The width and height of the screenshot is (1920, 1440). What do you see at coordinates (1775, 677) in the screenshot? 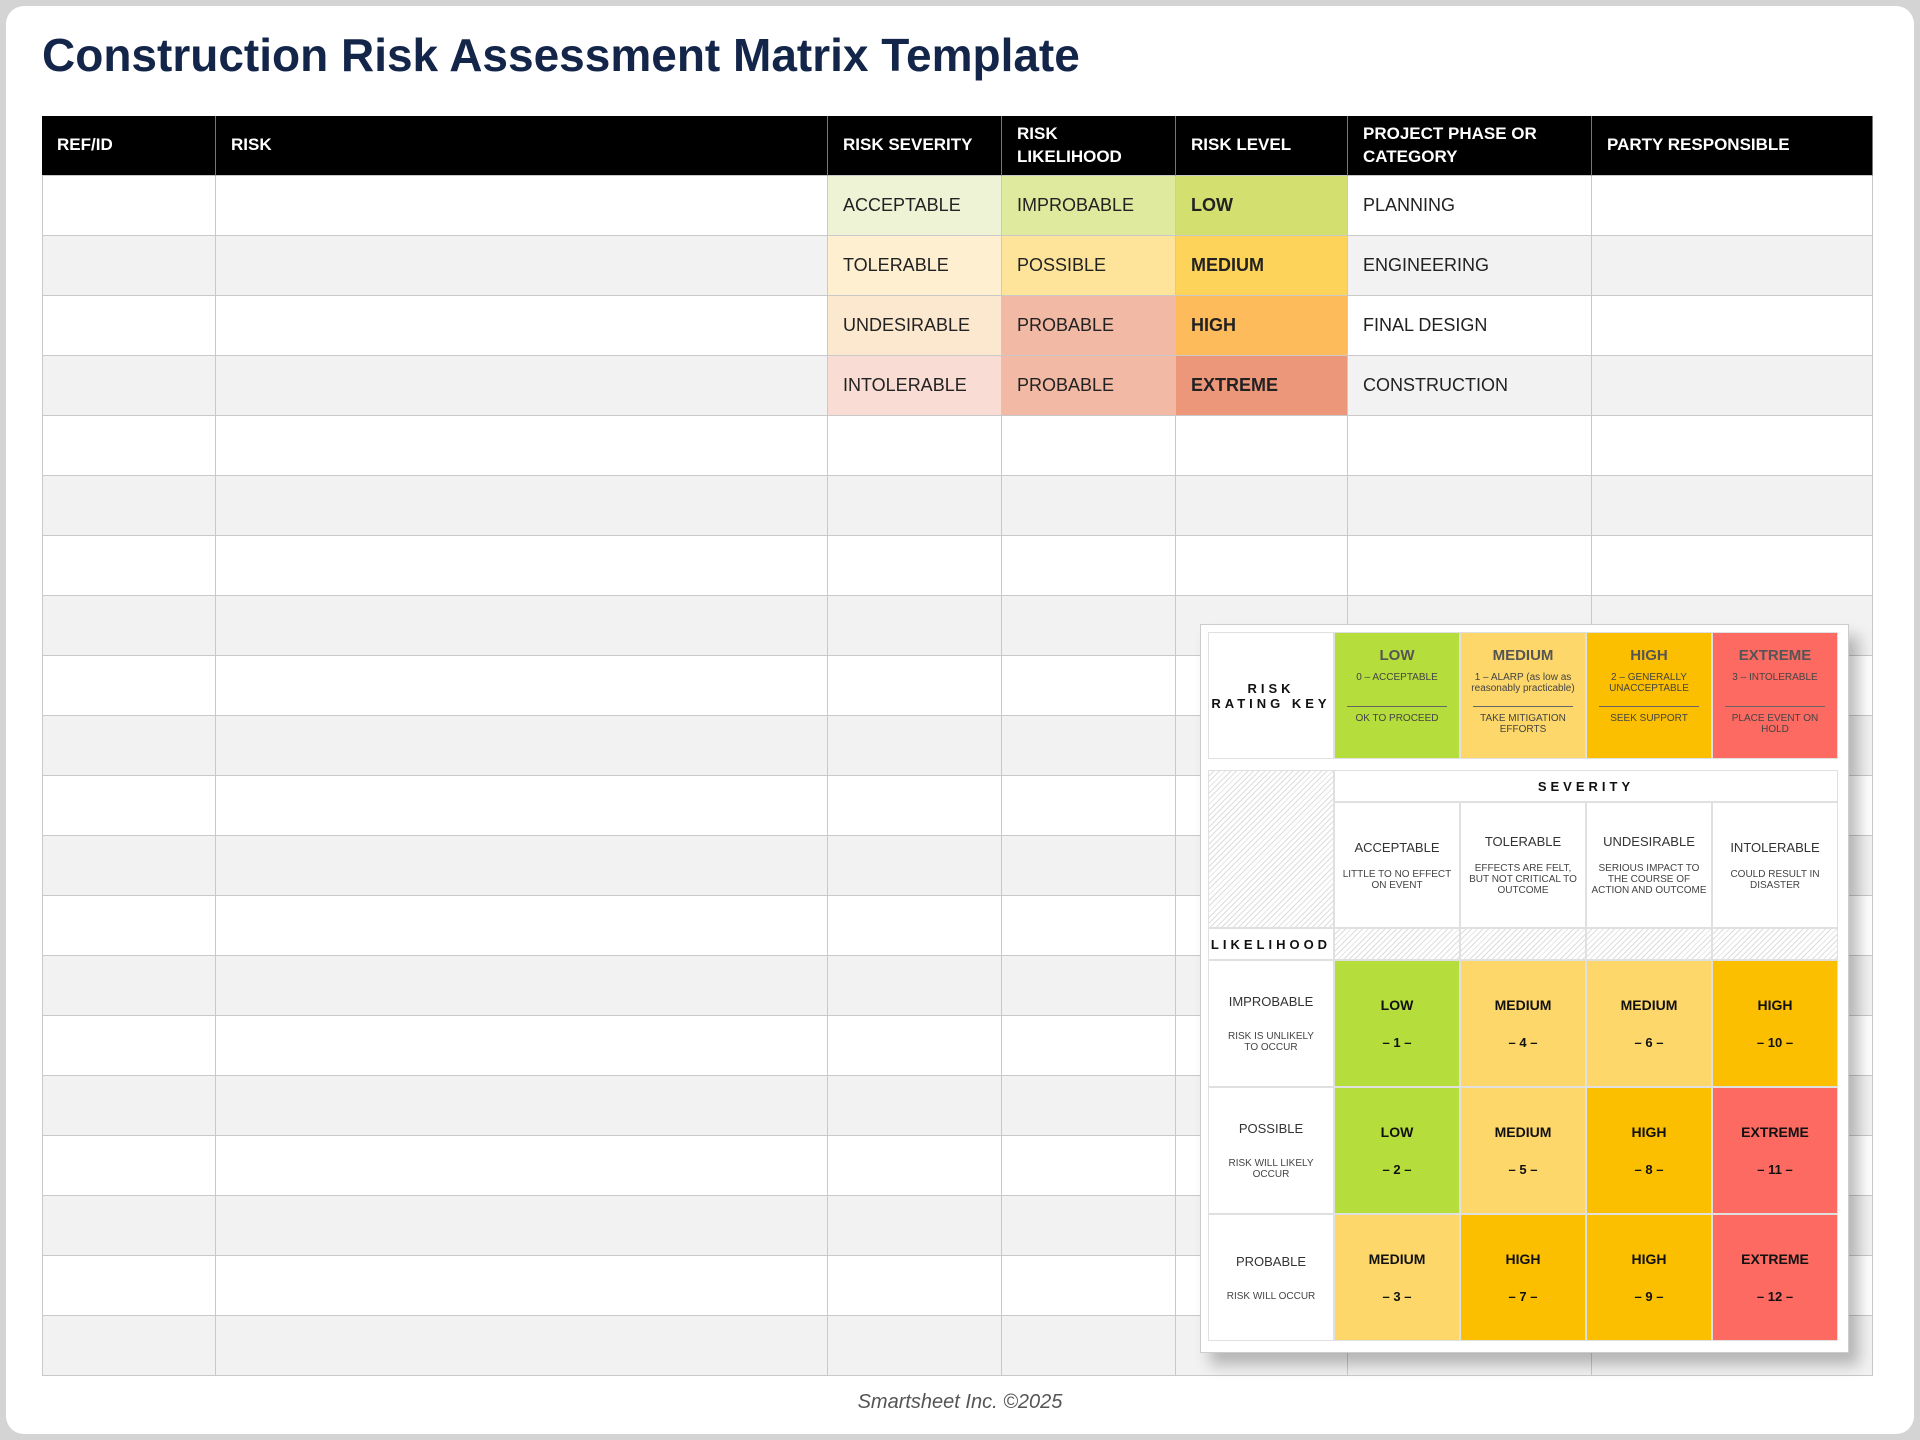
I see `key-rating: 3 – INTOLERABLE` at bounding box center [1775, 677].